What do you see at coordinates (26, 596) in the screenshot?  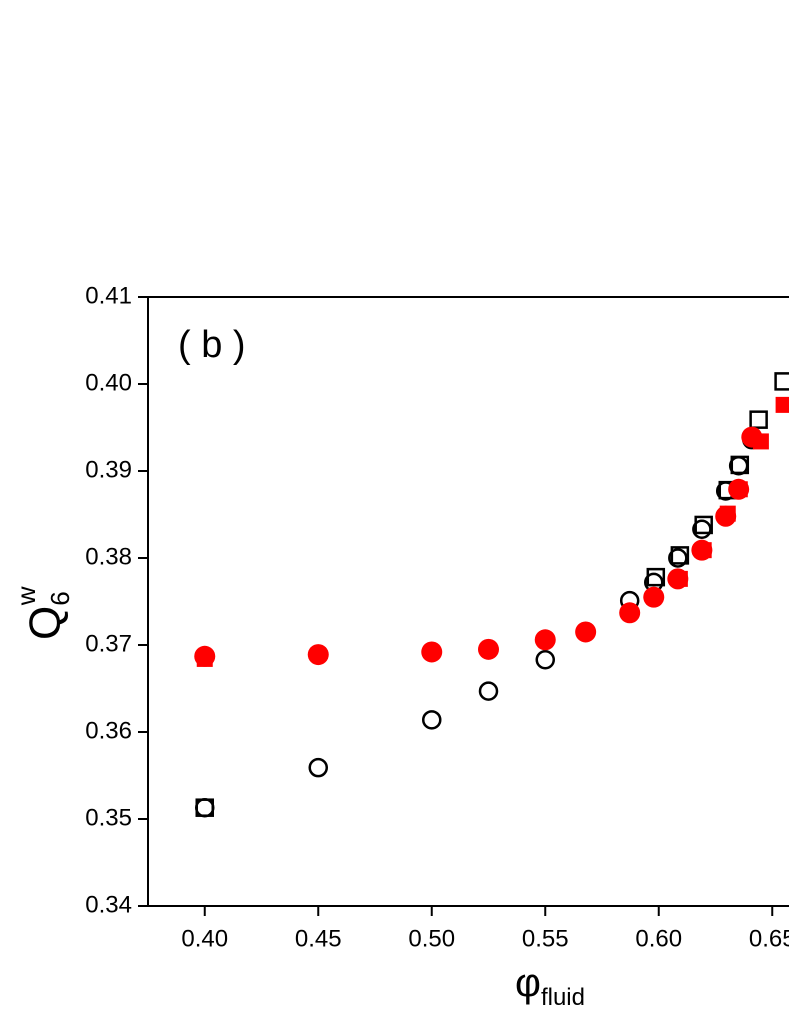 I see `y-label-sup: w` at bounding box center [26, 596].